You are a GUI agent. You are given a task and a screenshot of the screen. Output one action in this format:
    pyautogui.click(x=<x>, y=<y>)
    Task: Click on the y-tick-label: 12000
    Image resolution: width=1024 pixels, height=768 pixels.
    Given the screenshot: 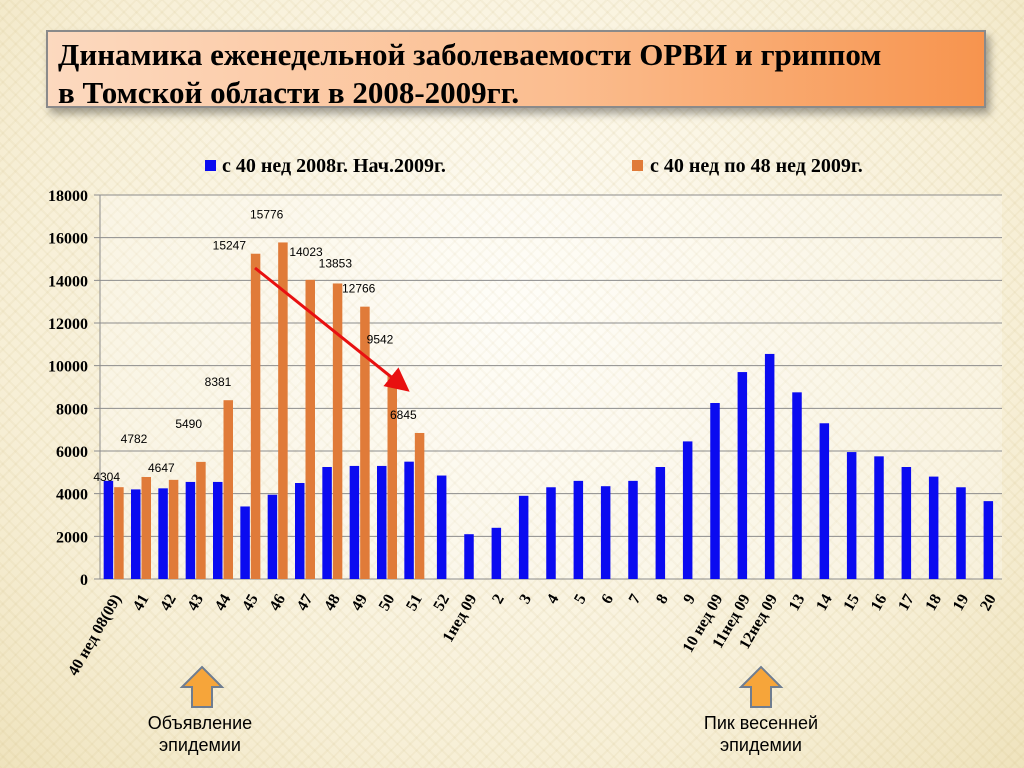 What is the action you would take?
    pyautogui.click(x=68, y=324)
    